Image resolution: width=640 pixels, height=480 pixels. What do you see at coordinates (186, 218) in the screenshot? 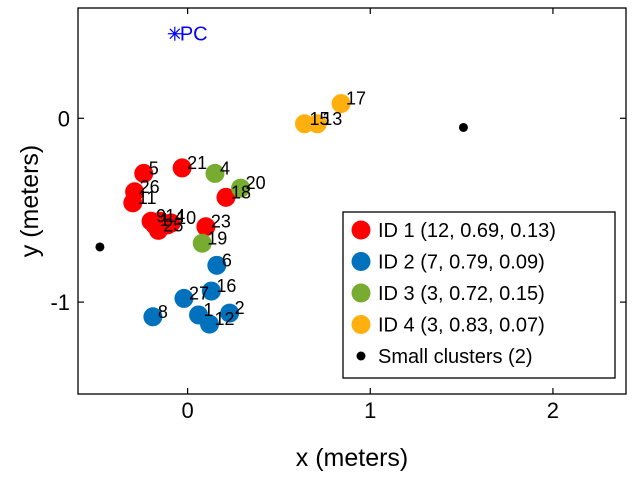
I see `point-label: 10` at bounding box center [186, 218].